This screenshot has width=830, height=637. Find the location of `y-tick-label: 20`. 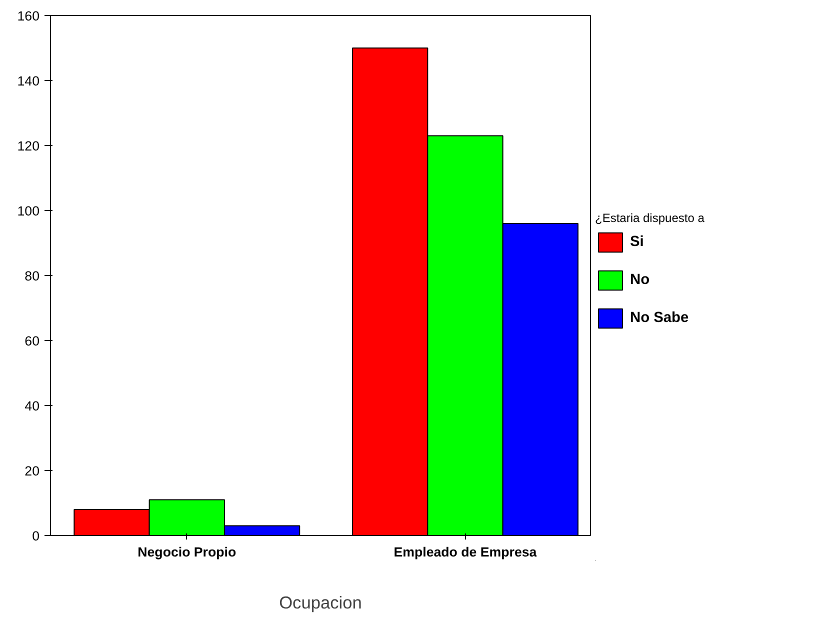

y-tick-label: 20 is located at coordinates (32, 471).